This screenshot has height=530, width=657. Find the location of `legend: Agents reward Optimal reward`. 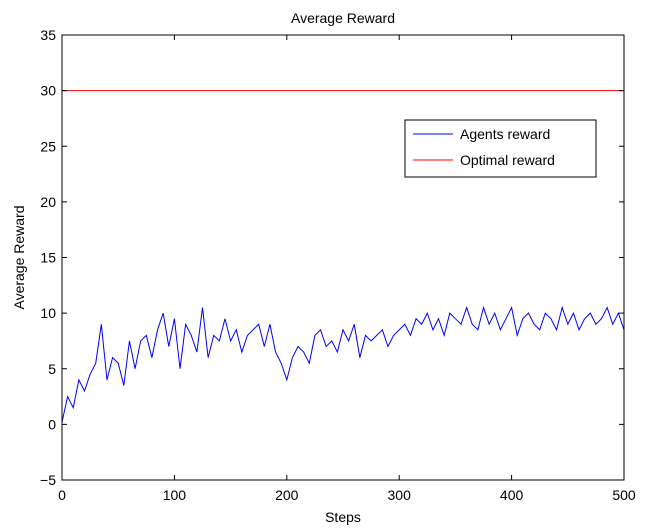

legend: Agents reward Optimal reward is located at coordinates (500, 148).